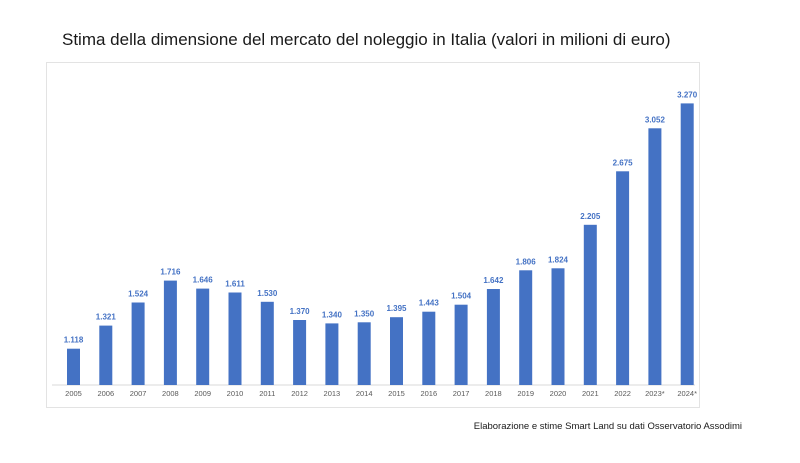 This screenshot has width=800, height=463. Describe the element at coordinates (461, 344) in the screenshot. I see `bar-2017` at that location.